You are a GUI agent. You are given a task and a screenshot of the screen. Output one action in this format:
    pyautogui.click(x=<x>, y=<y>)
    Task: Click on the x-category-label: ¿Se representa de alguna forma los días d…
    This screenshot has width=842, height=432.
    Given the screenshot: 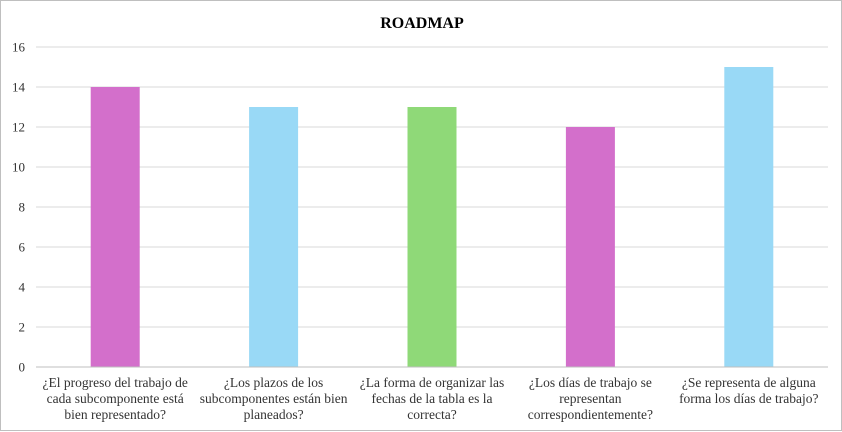 What is the action you would take?
    pyautogui.click(x=748, y=390)
    